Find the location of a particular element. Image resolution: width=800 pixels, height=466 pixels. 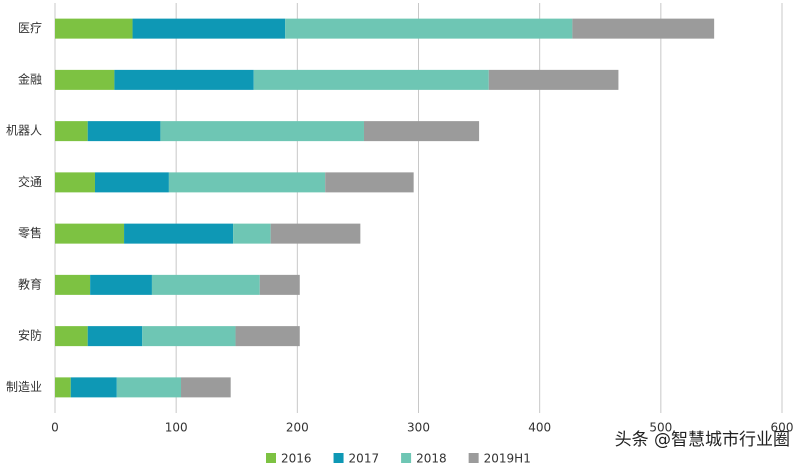

y-tick-label: 金融 is located at coordinates (30, 78).